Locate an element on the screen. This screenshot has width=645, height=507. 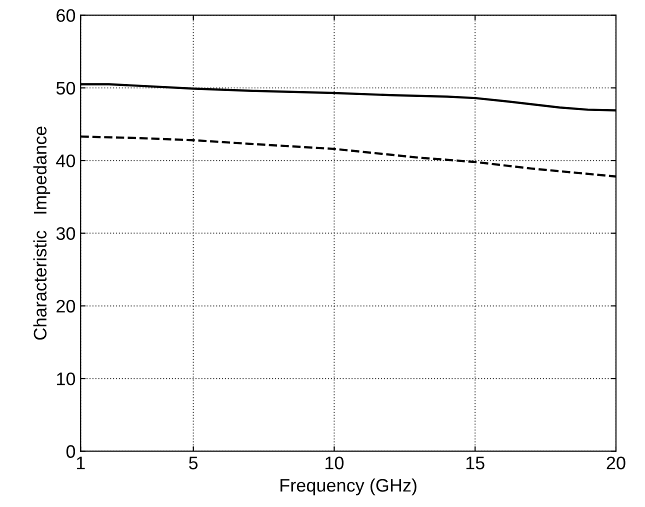
y-tick-label: 50 is located at coordinates (66, 88).